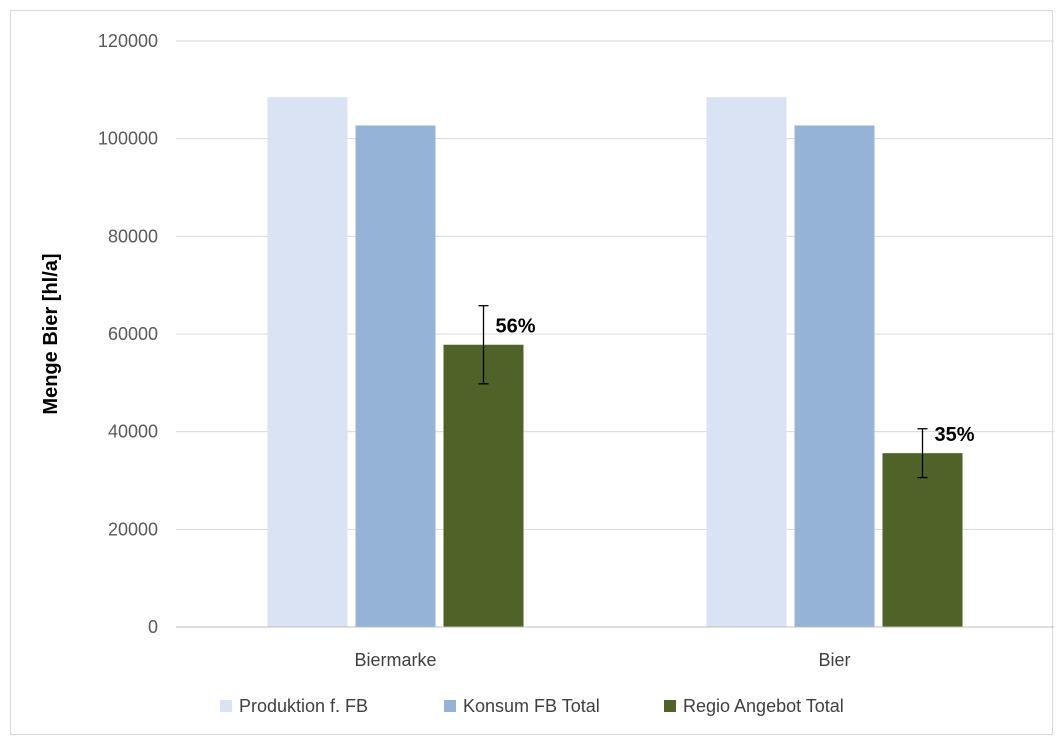 This screenshot has width=1061, height=743. Describe the element at coordinates (303, 706) in the screenshot. I see `legend-label: Produktion f. FB` at that location.